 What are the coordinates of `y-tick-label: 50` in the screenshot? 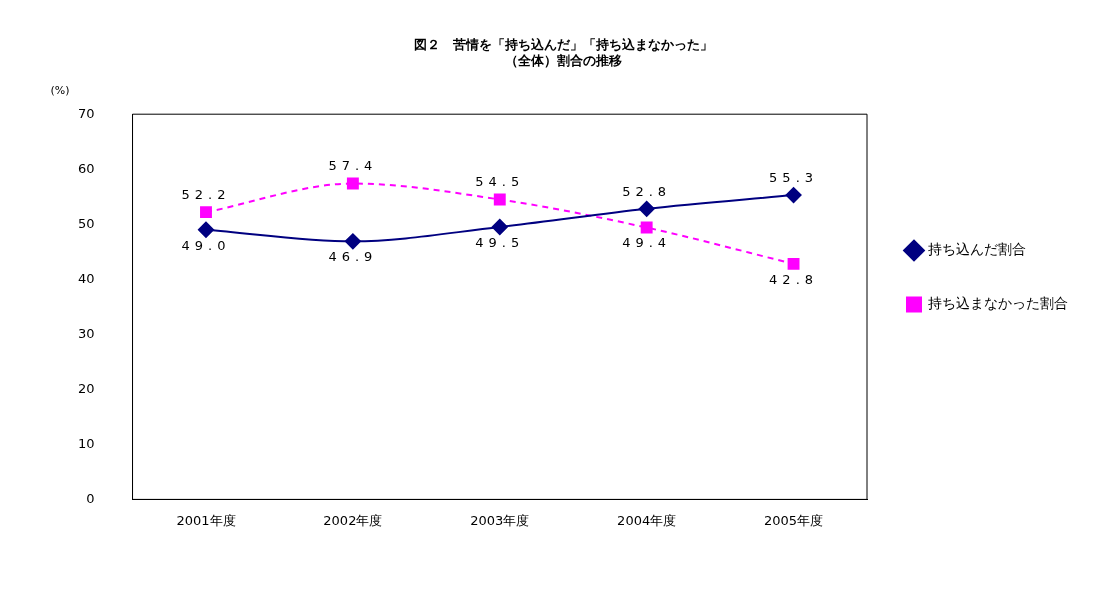 It's located at (86, 223).